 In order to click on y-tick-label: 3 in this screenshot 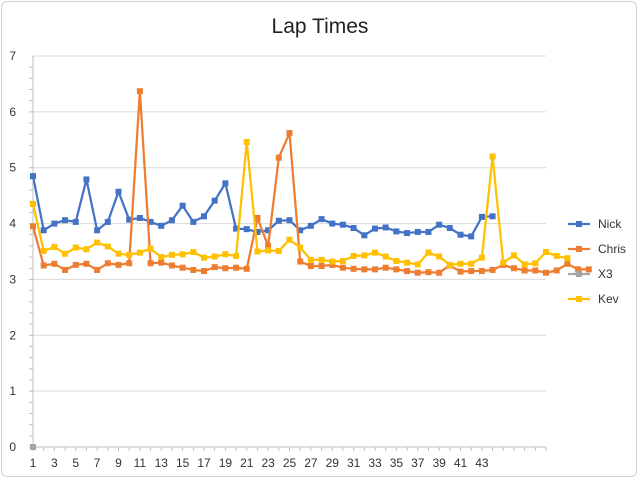, I will do `click(12, 279)`.